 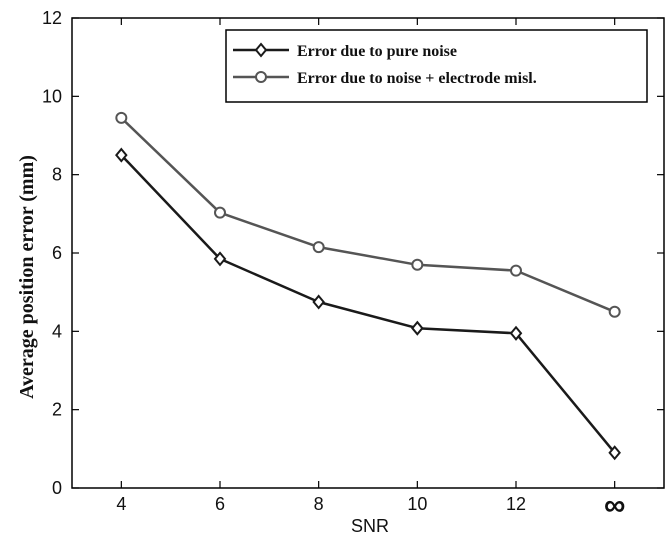 I want to click on y-tick-label: 2, so click(x=57, y=410).